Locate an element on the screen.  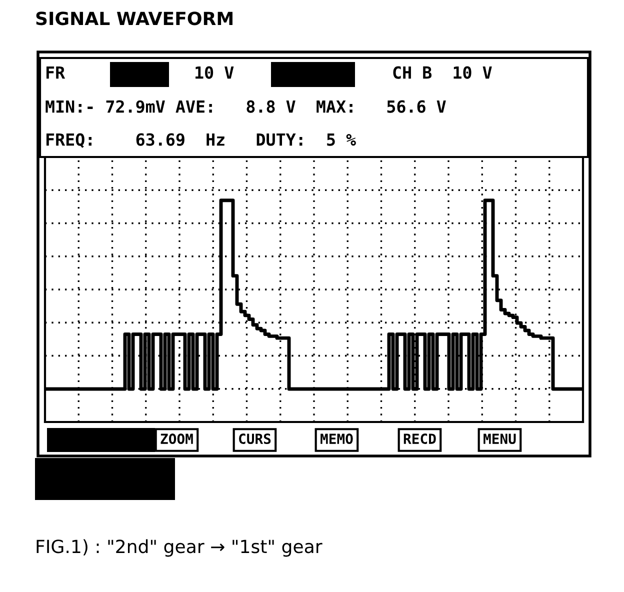
text: ZOOM is located at coordinates (176, 439).